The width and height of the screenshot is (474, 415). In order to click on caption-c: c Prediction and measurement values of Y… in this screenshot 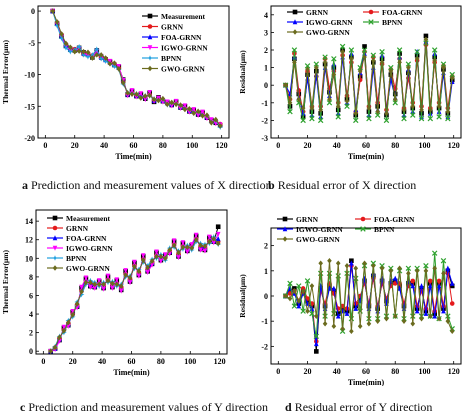, I will do `click(144, 407)`.